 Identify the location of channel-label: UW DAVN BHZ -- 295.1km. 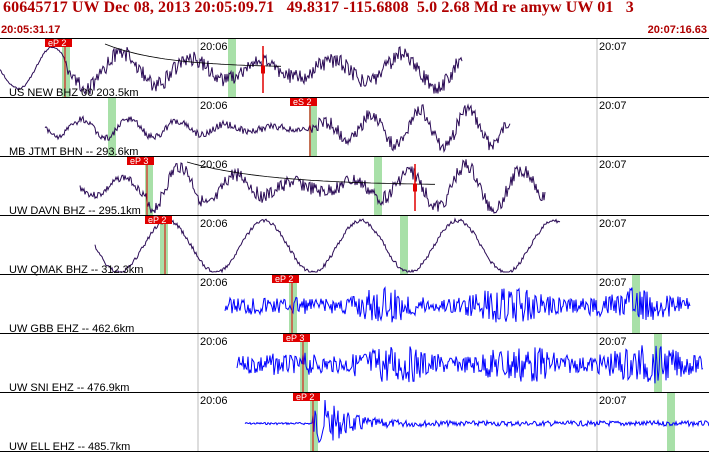
(75, 211).